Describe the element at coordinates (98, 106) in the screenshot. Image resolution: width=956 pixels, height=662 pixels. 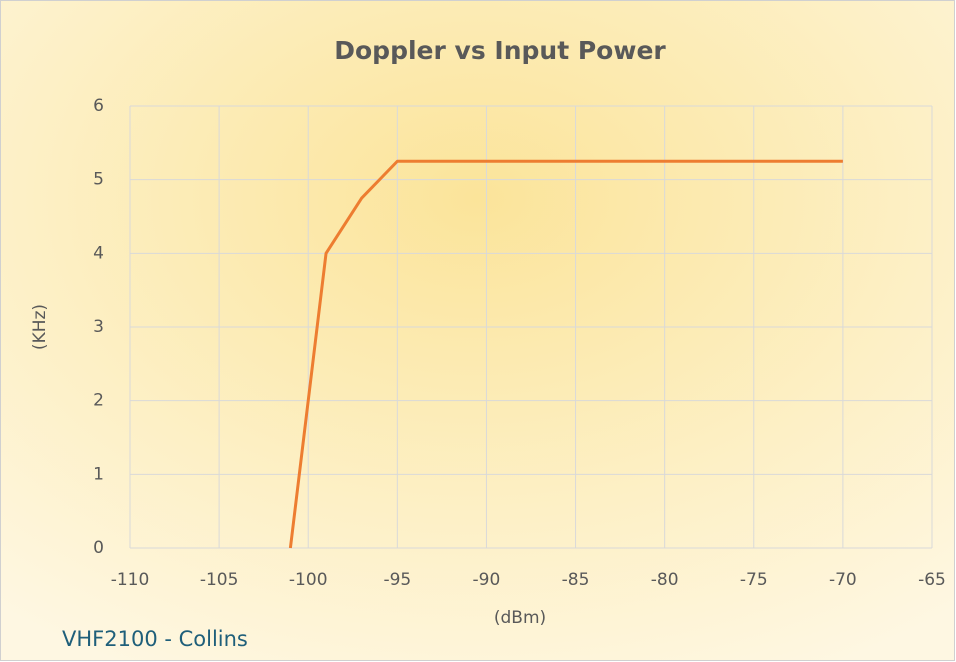
I see `y-tick-label: 6` at that location.